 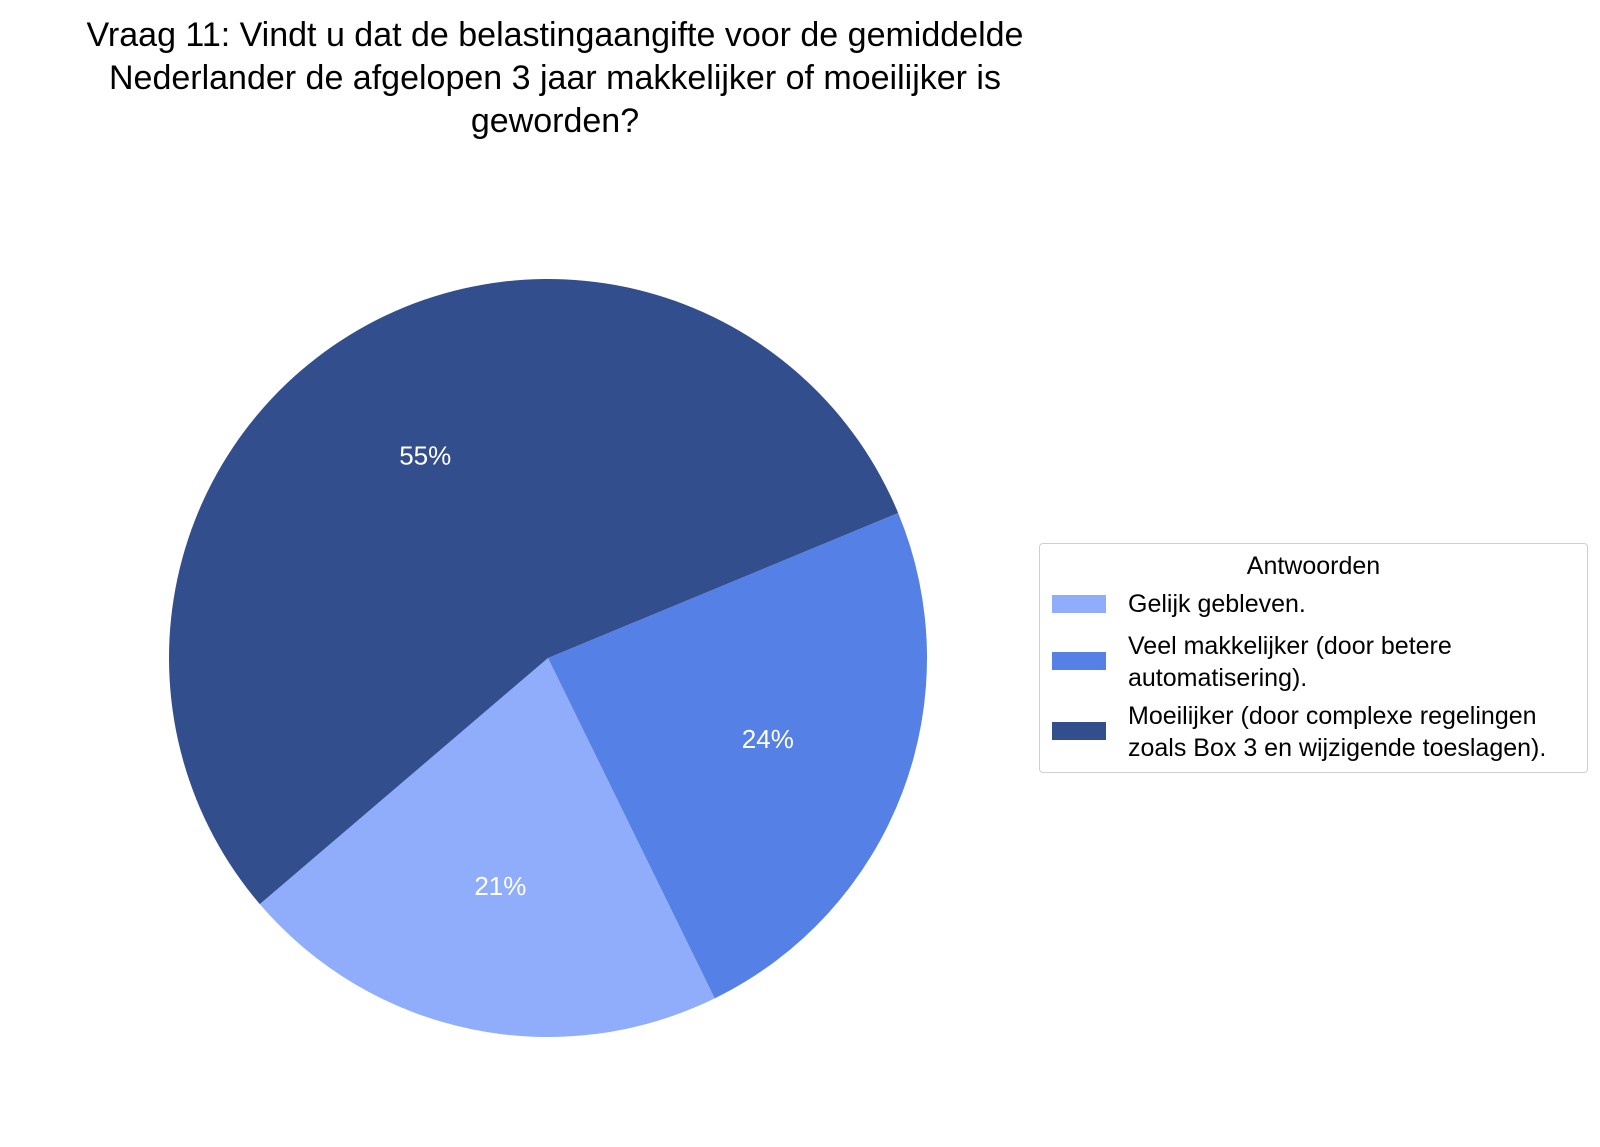 What do you see at coordinates (1290, 646) in the screenshot?
I see `legend-label-makkelijker-line1: Veel makkelijker (door betere` at bounding box center [1290, 646].